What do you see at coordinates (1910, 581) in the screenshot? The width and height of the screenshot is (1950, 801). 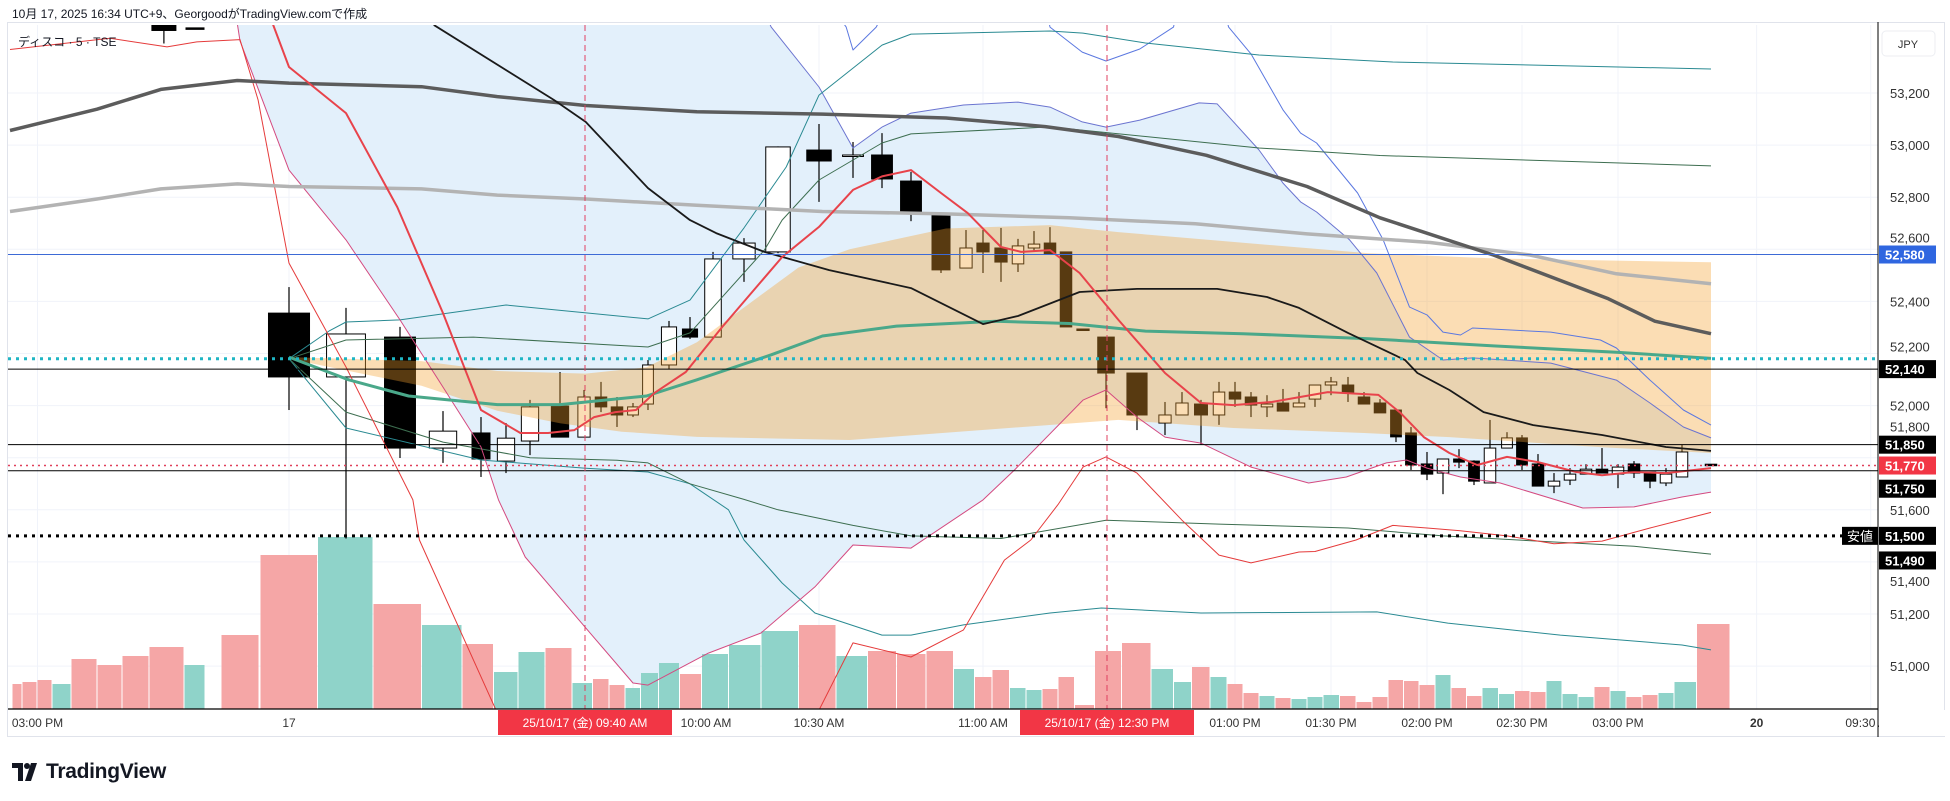 I see `price-tick-label: 51,400` at bounding box center [1910, 581].